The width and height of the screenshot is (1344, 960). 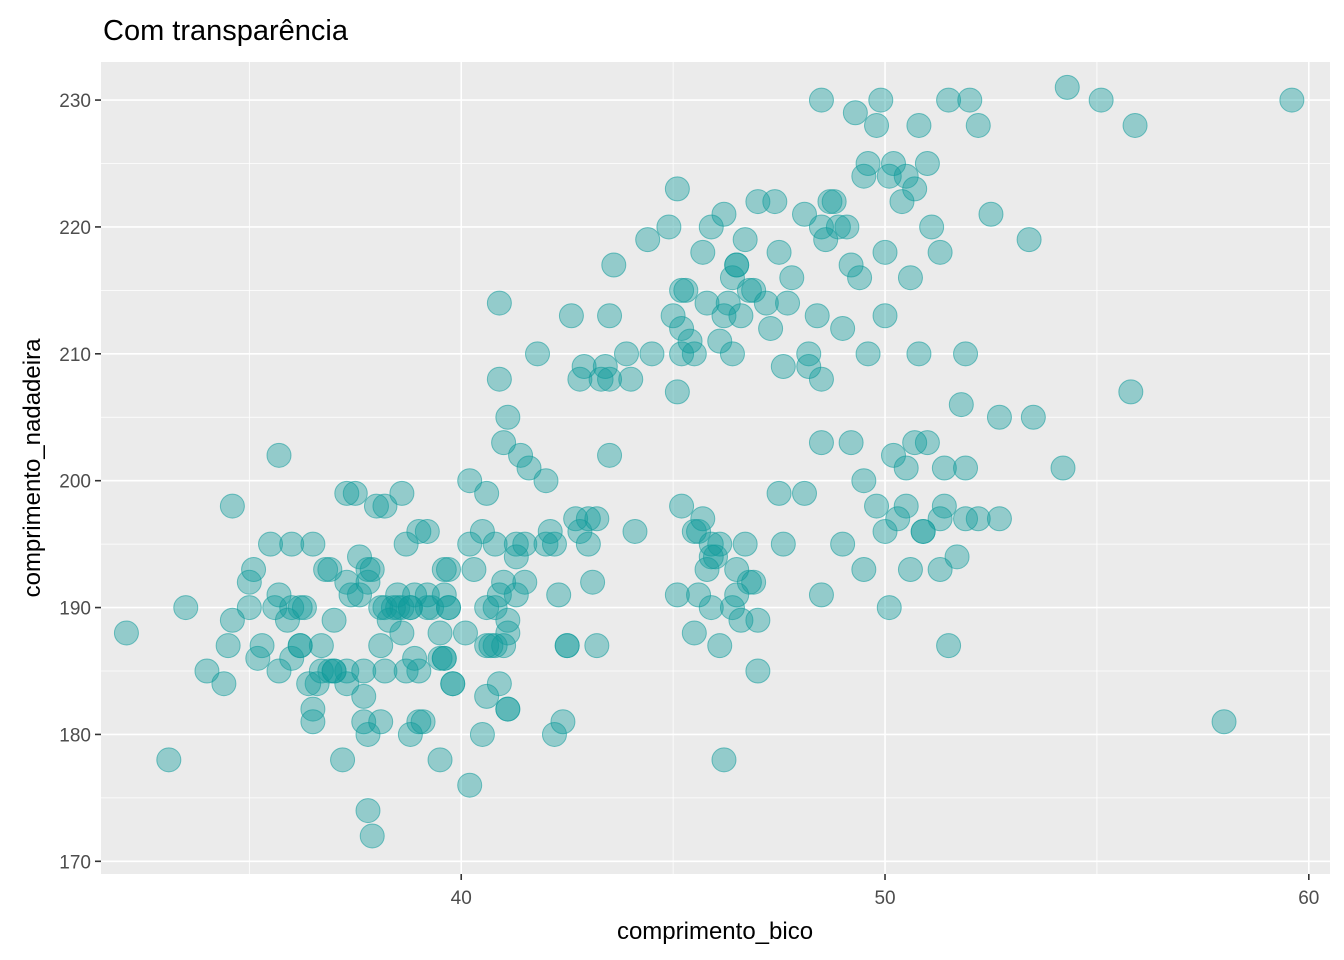 What do you see at coordinates (884, 898) in the screenshot?
I see `x-tick-label: 50` at bounding box center [884, 898].